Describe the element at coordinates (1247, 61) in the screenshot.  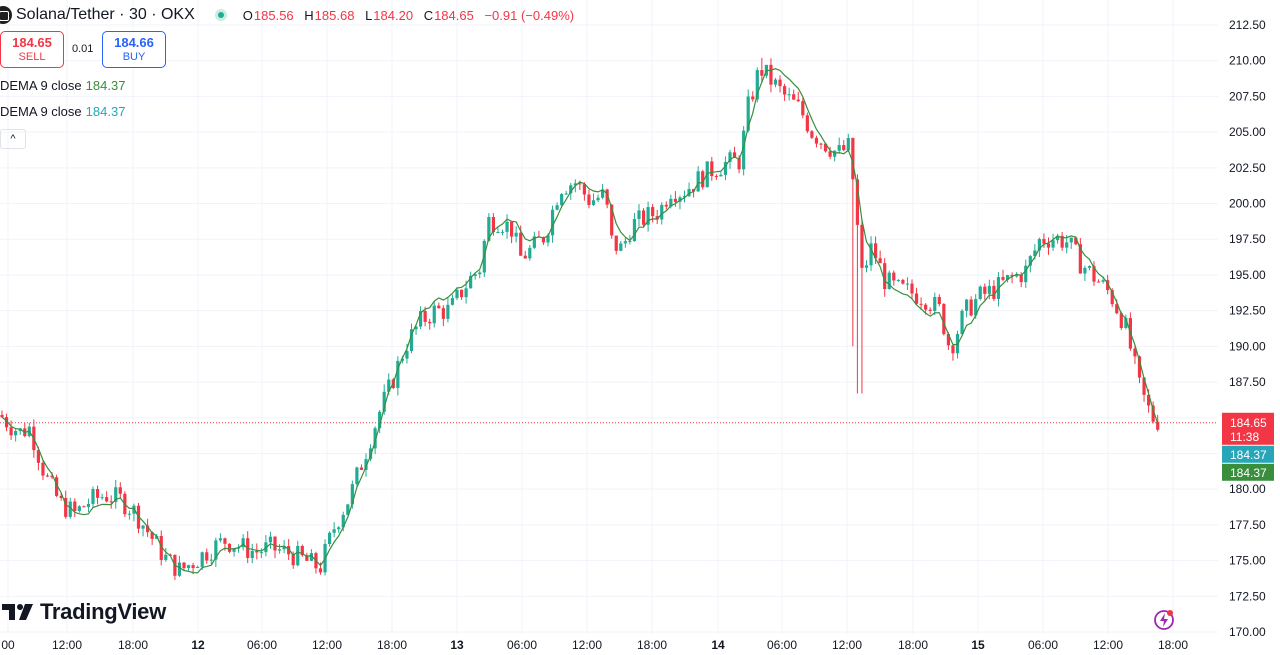
I see `y-tick-label: 210.00` at that location.